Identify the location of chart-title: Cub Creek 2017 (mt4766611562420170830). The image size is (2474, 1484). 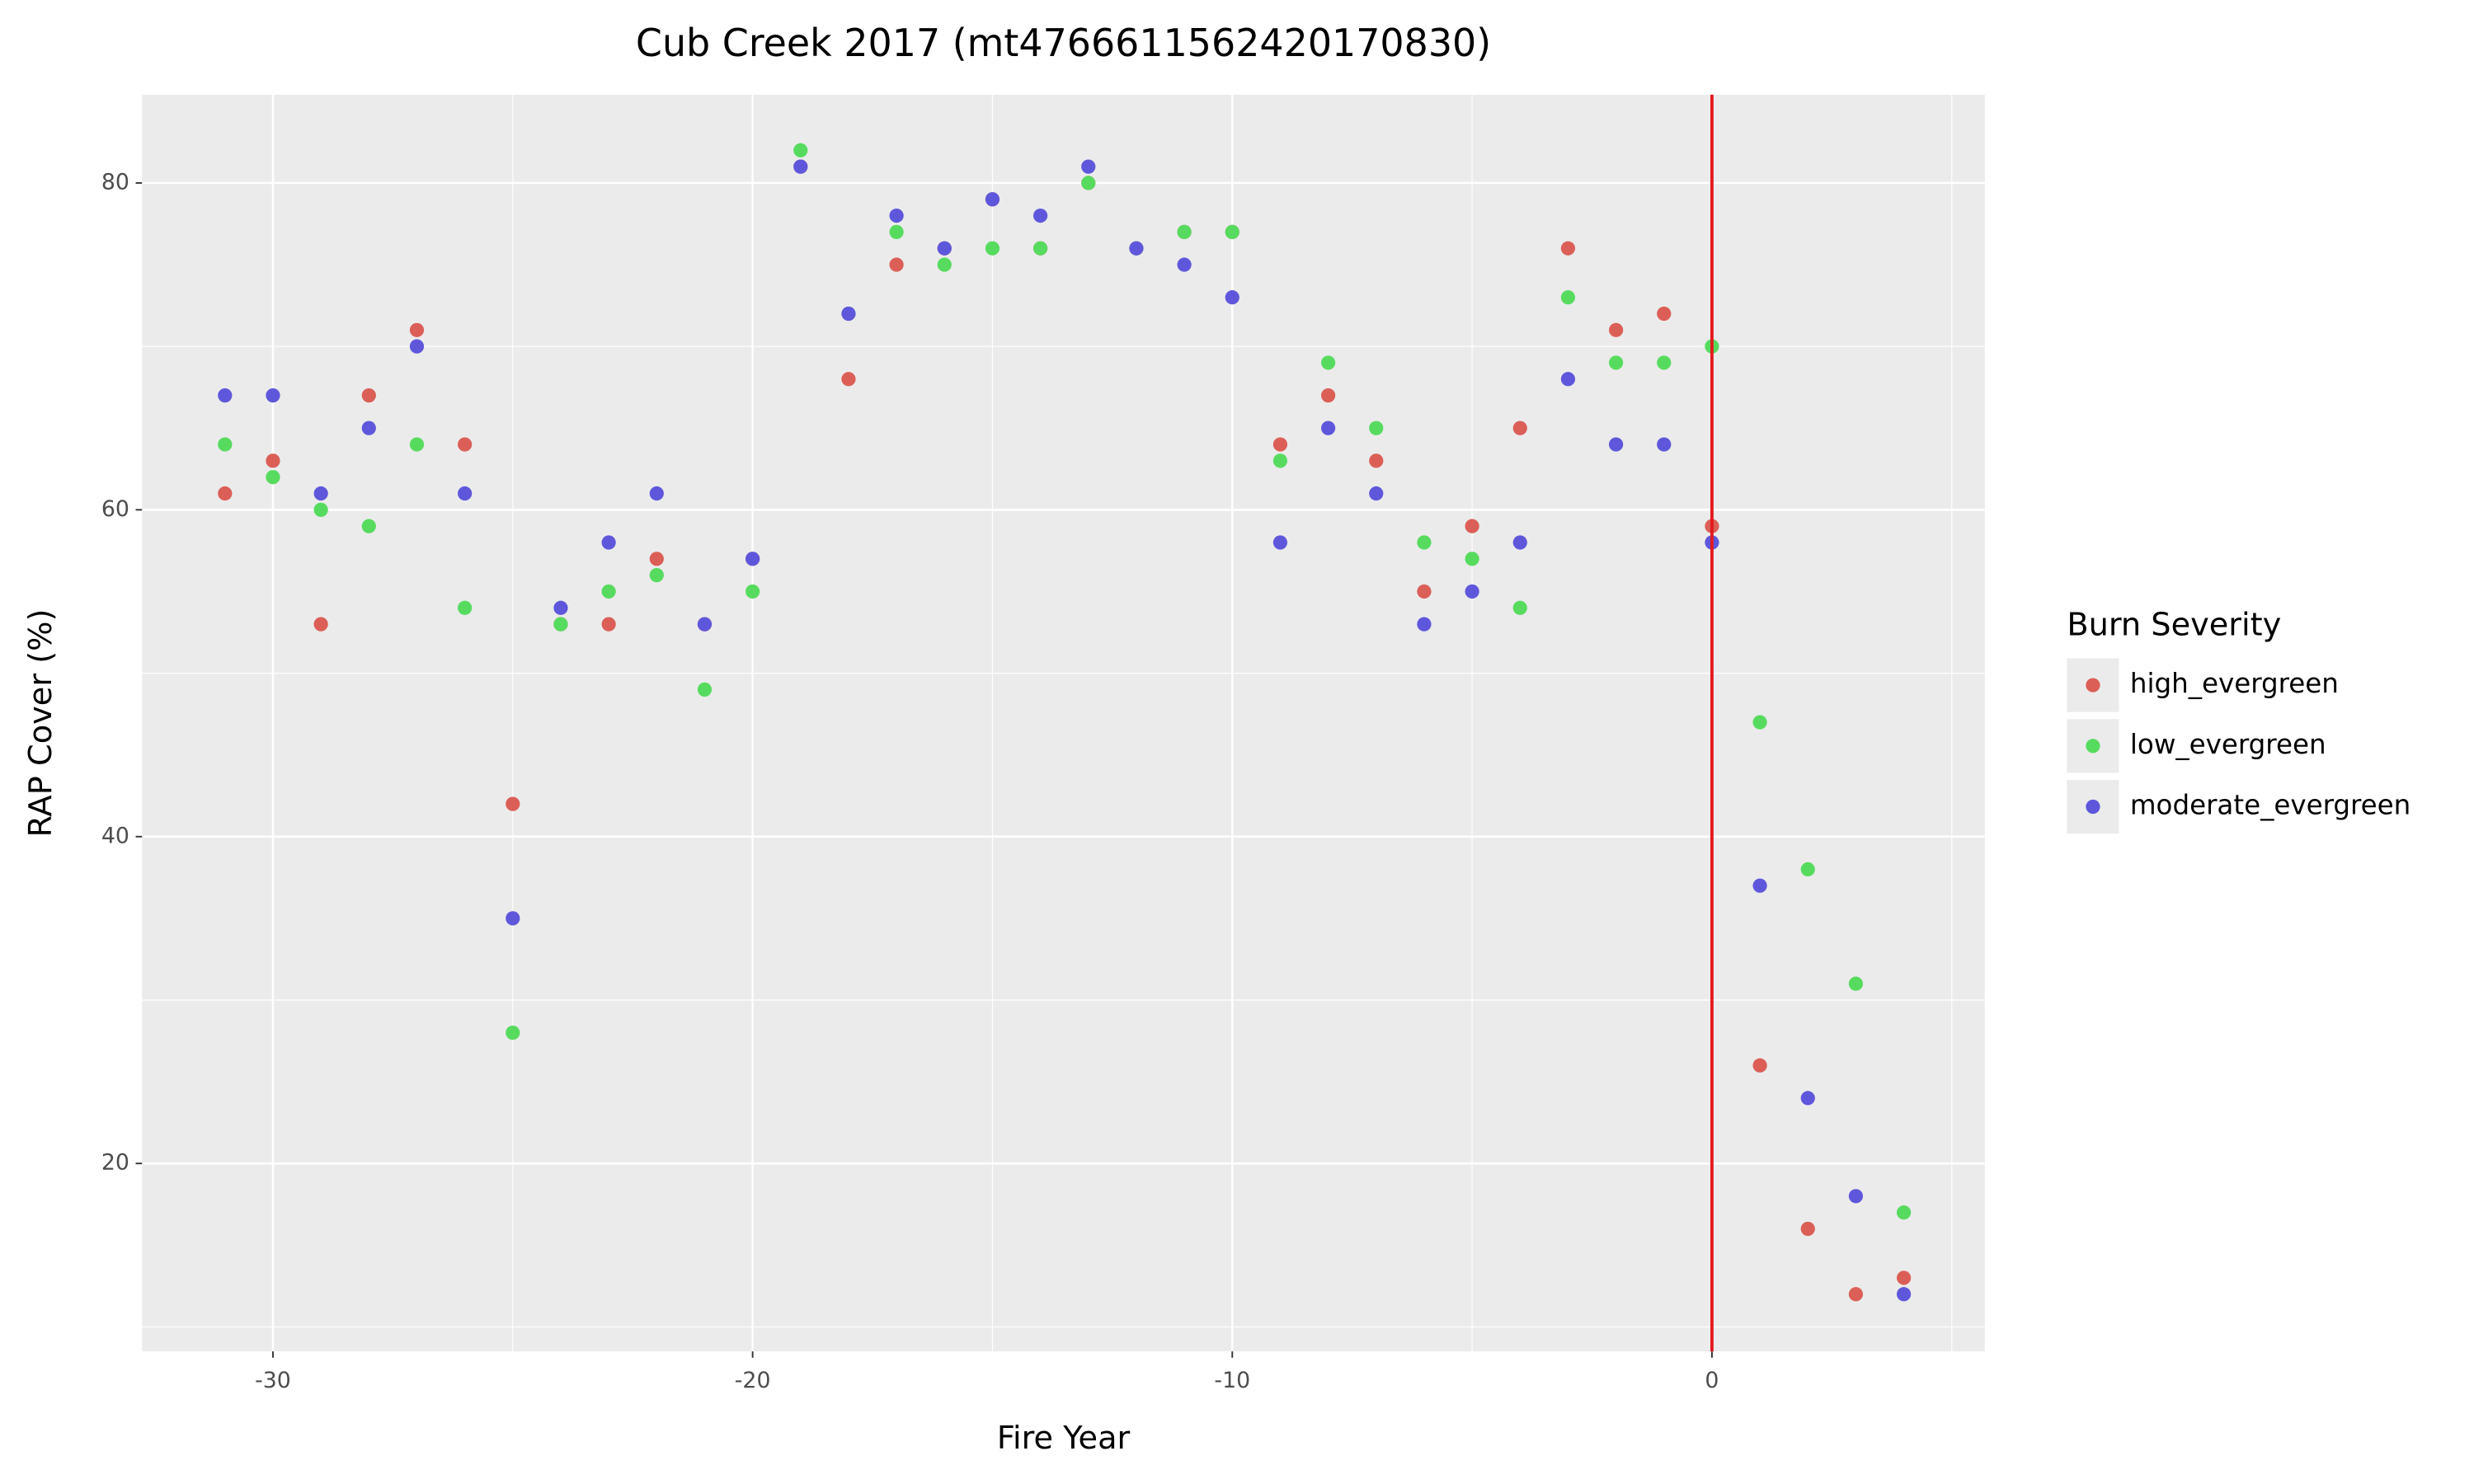
(1063, 43).